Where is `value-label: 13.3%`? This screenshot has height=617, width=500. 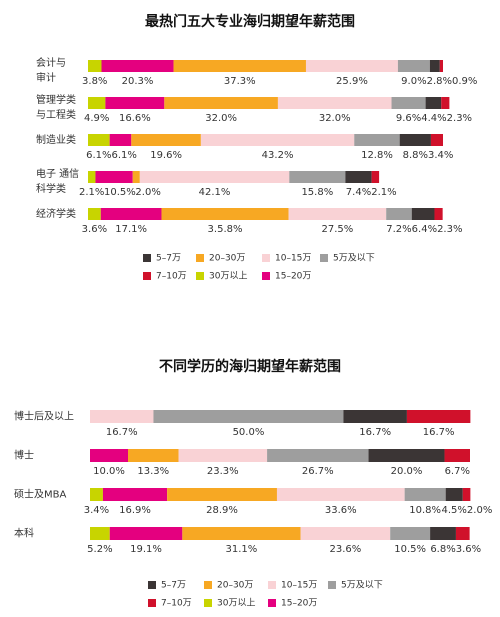
value-label: 13.3% is located at coordinates (153, 471).